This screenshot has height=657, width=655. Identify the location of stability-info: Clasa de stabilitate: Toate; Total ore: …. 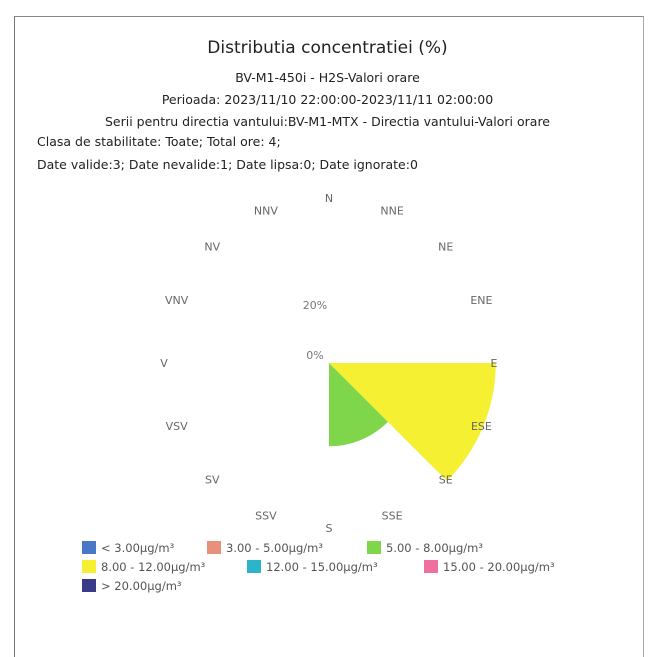
(159, 141).